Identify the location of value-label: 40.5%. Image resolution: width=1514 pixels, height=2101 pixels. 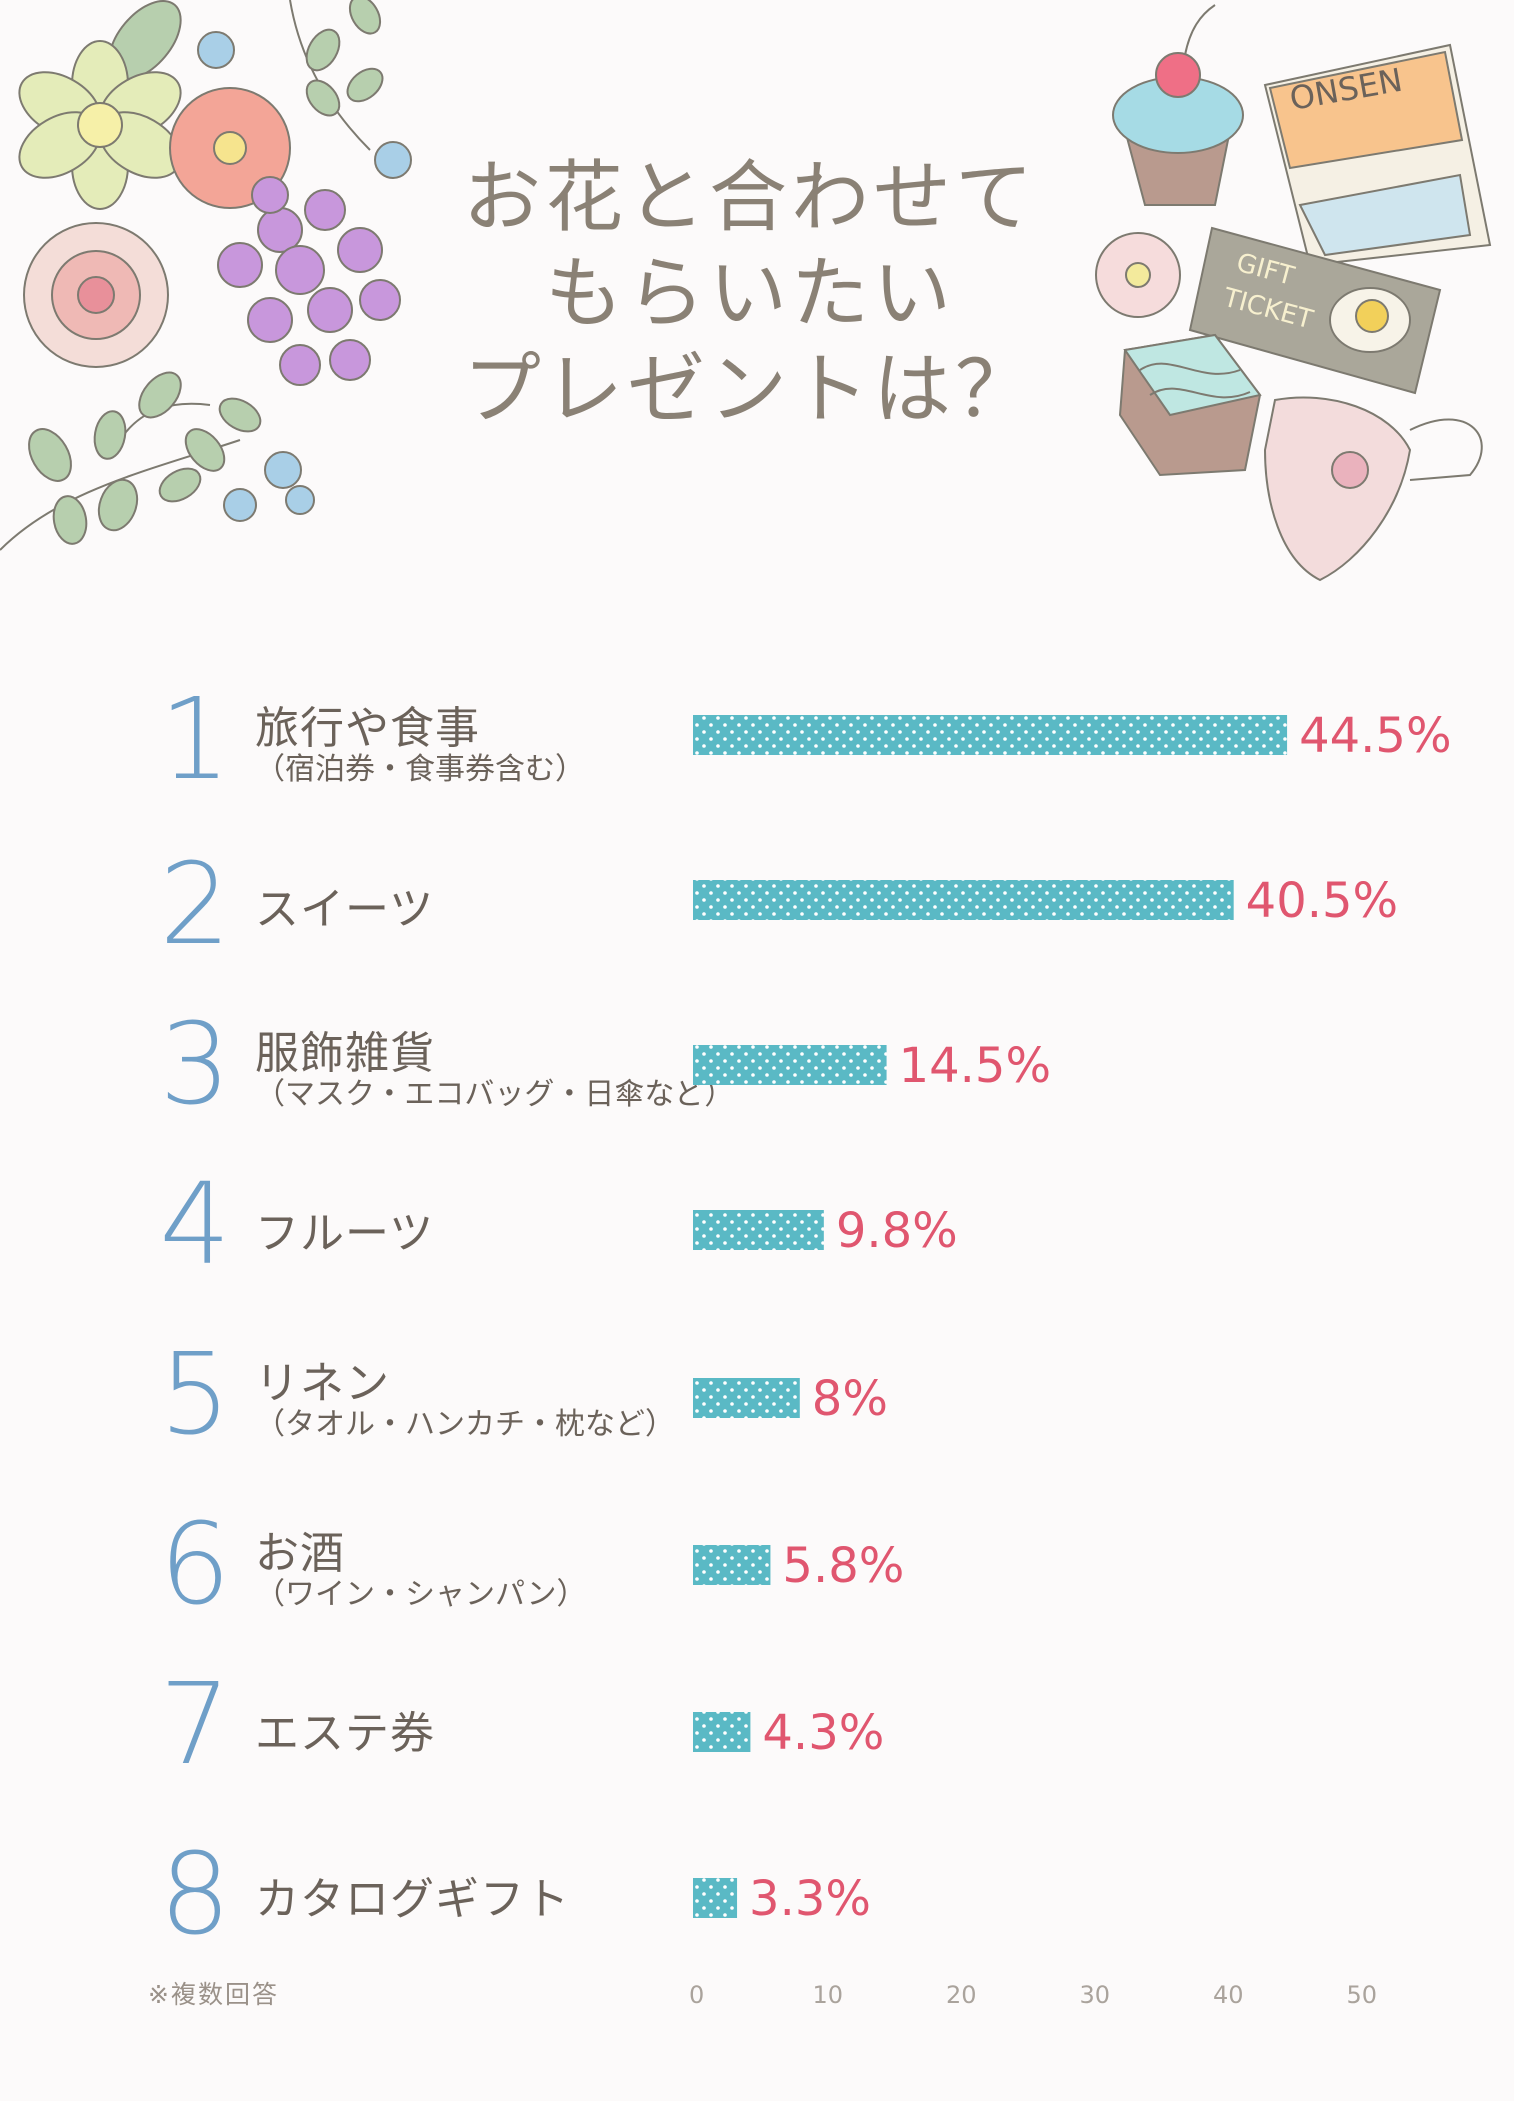
(1322, 901).